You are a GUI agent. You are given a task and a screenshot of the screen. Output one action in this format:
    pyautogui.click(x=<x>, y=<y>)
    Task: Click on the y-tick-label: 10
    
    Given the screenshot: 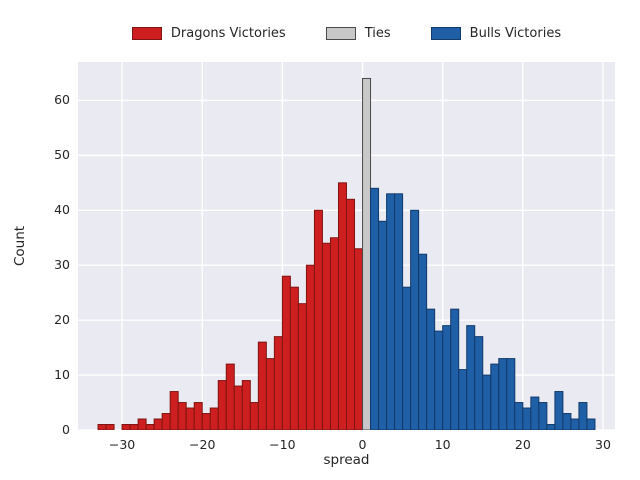 What is the action you would take?
    pyautogui.click(x=62, y=375)
    